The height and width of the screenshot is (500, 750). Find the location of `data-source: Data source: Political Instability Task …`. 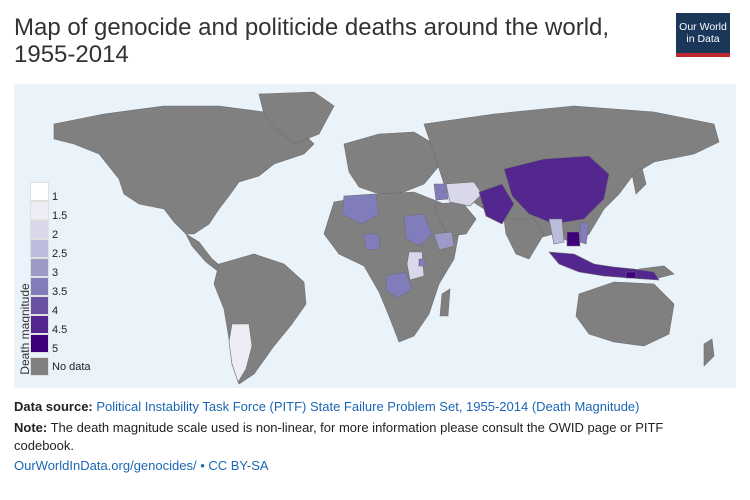

data-source: Data source: Political Instability Task … is located at coordinates (374, 407).